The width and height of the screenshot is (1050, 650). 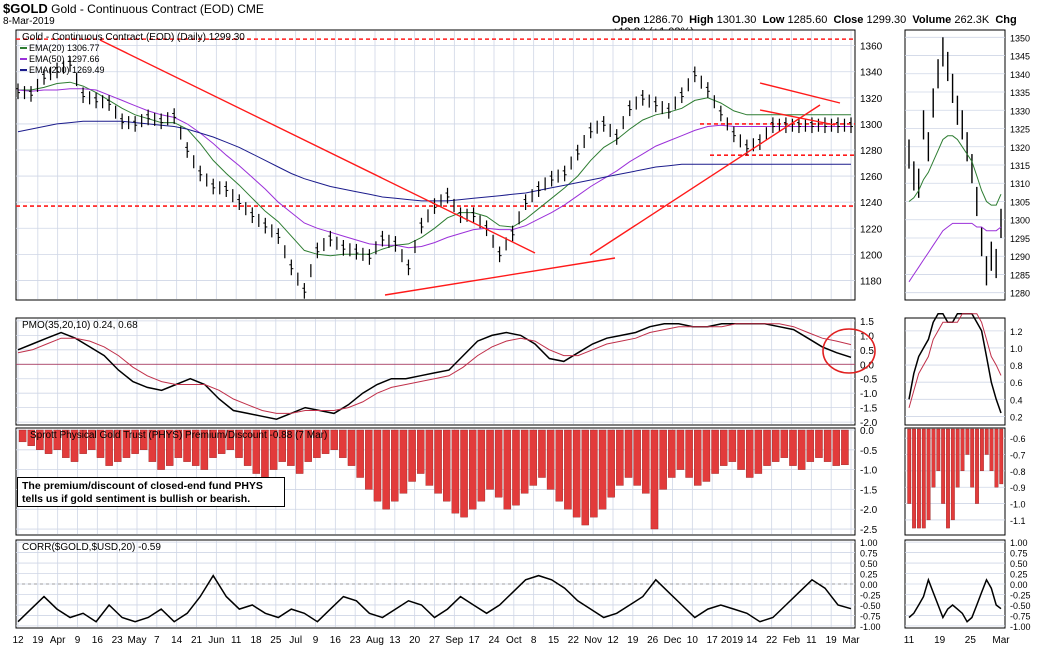 I want to click on side-x-tick: 19, so click(x=940, y=640).